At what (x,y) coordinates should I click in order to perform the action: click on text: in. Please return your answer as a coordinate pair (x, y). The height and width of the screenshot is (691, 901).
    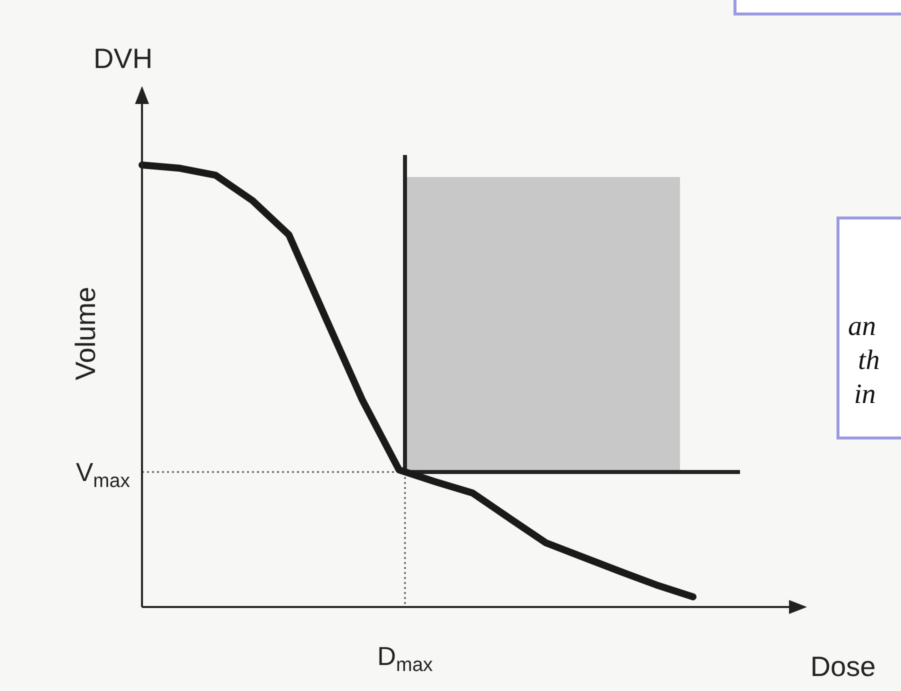
    Looking at the image, I should click on (865, 394).